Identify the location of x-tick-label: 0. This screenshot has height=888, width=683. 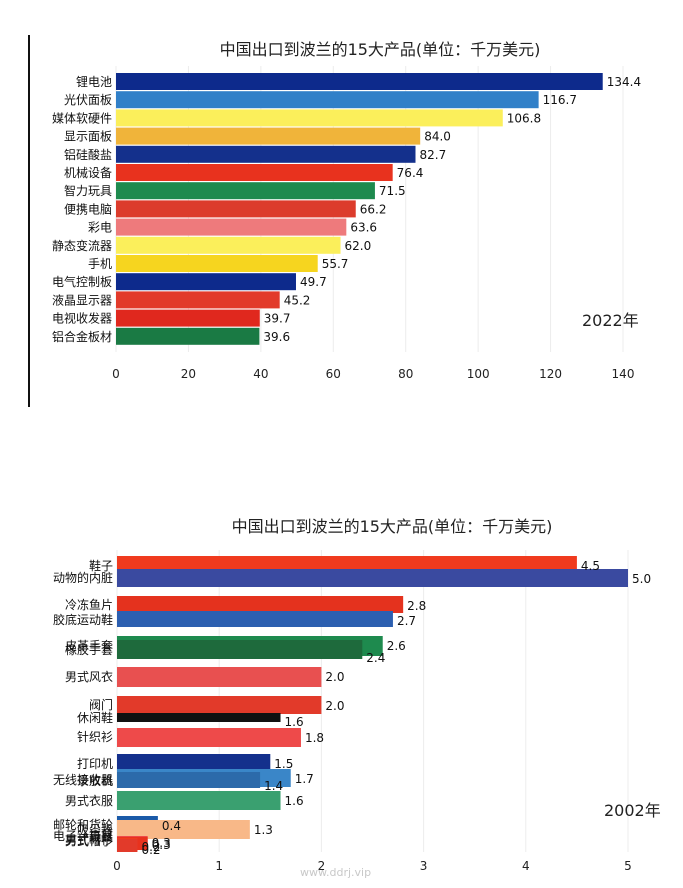
(117, 866).